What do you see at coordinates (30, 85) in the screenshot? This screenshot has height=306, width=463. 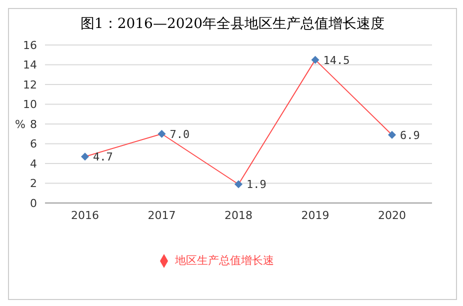 I see `y-tick-label: 12` at bounding box center [30, 85].